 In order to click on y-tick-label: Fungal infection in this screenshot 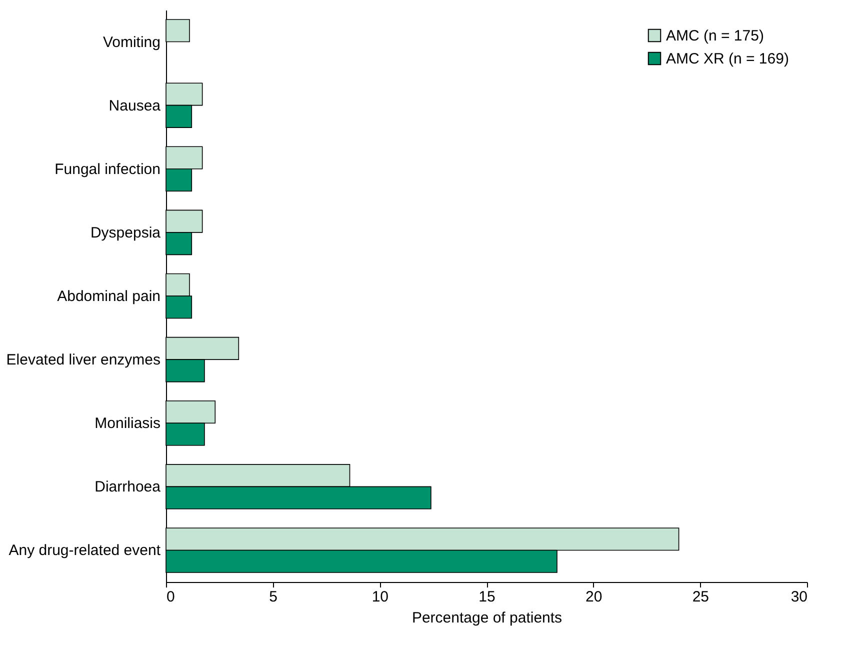, I will do `click(107, 169)`.